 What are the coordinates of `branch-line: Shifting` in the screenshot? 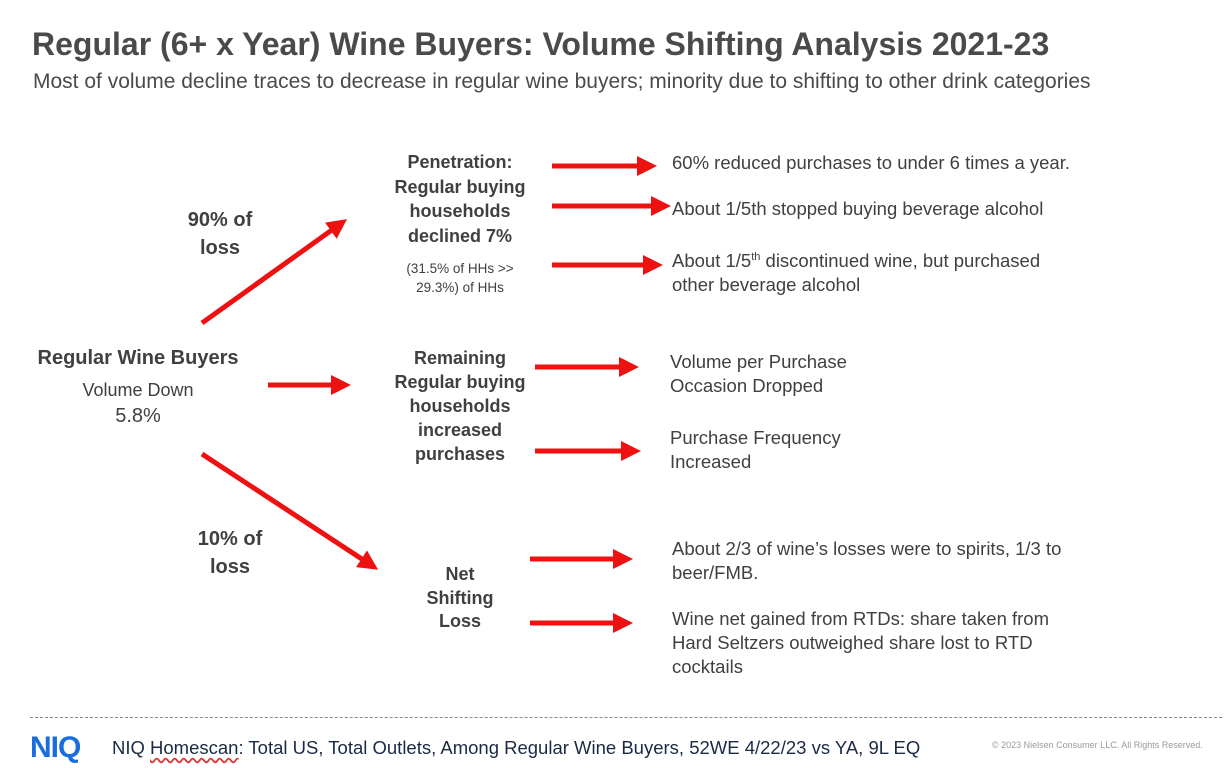 It's located at (460, 597).